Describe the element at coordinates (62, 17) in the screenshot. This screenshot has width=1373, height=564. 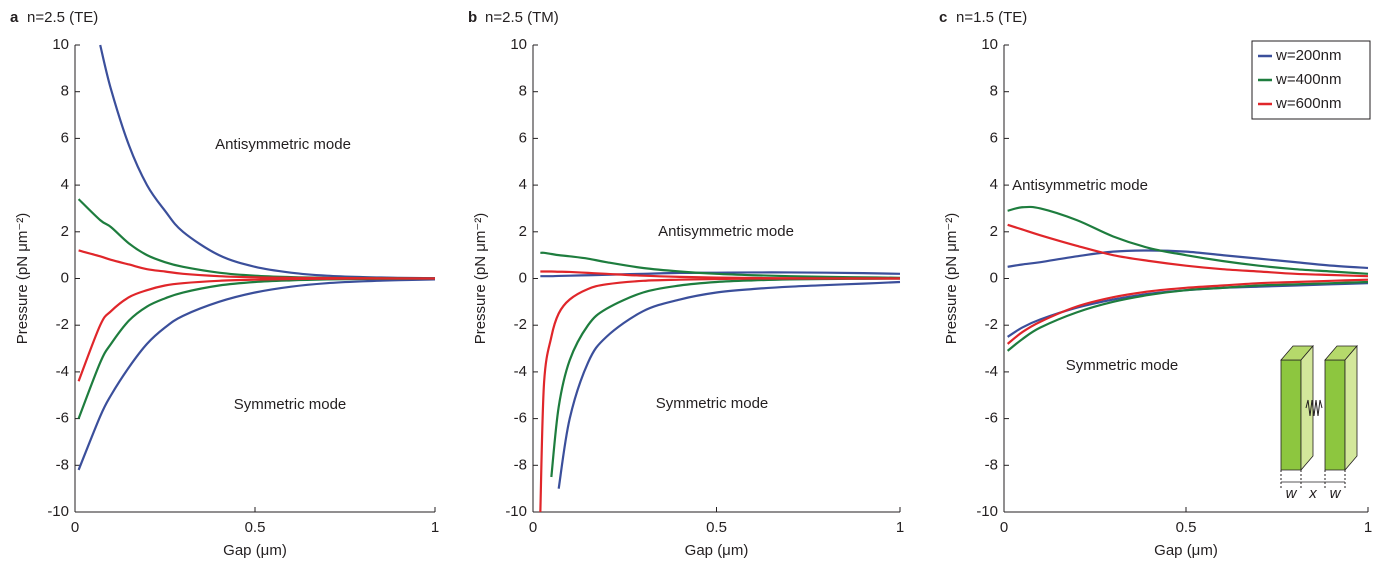
I see `panel-title: n=2.5 (TE)` at that location.